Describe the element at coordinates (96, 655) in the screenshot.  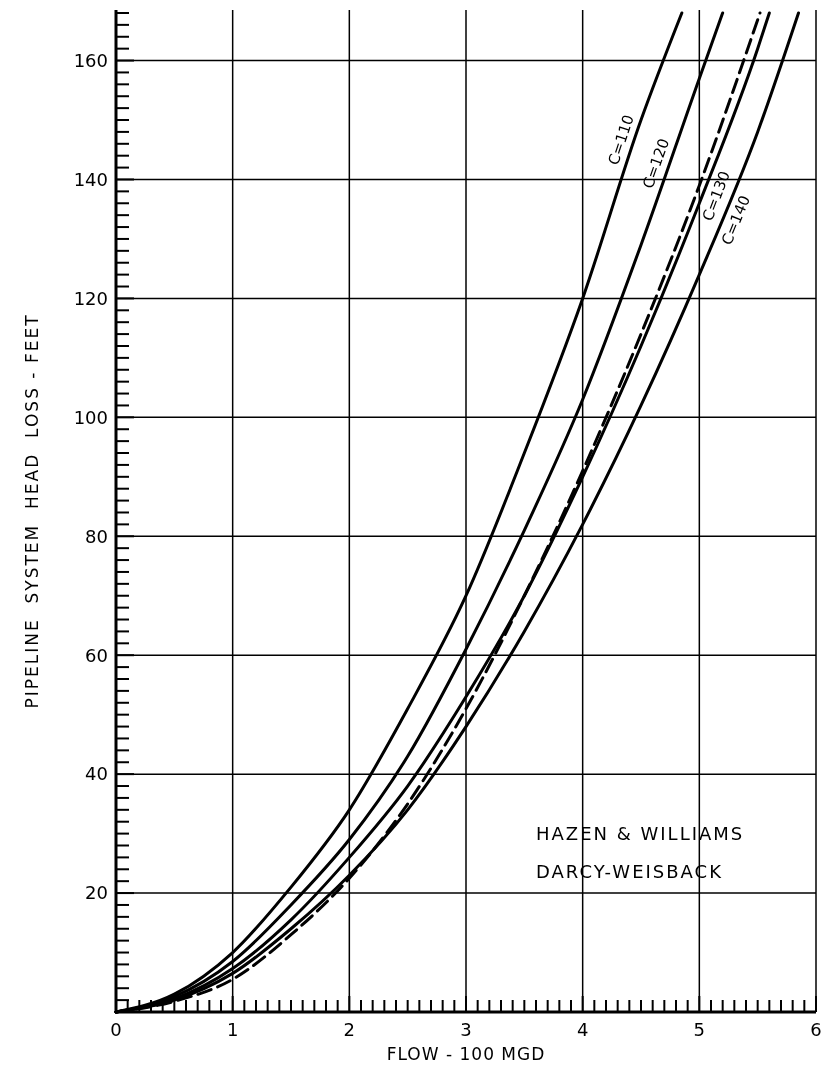
I see `y-tick-label: 60` at that location.